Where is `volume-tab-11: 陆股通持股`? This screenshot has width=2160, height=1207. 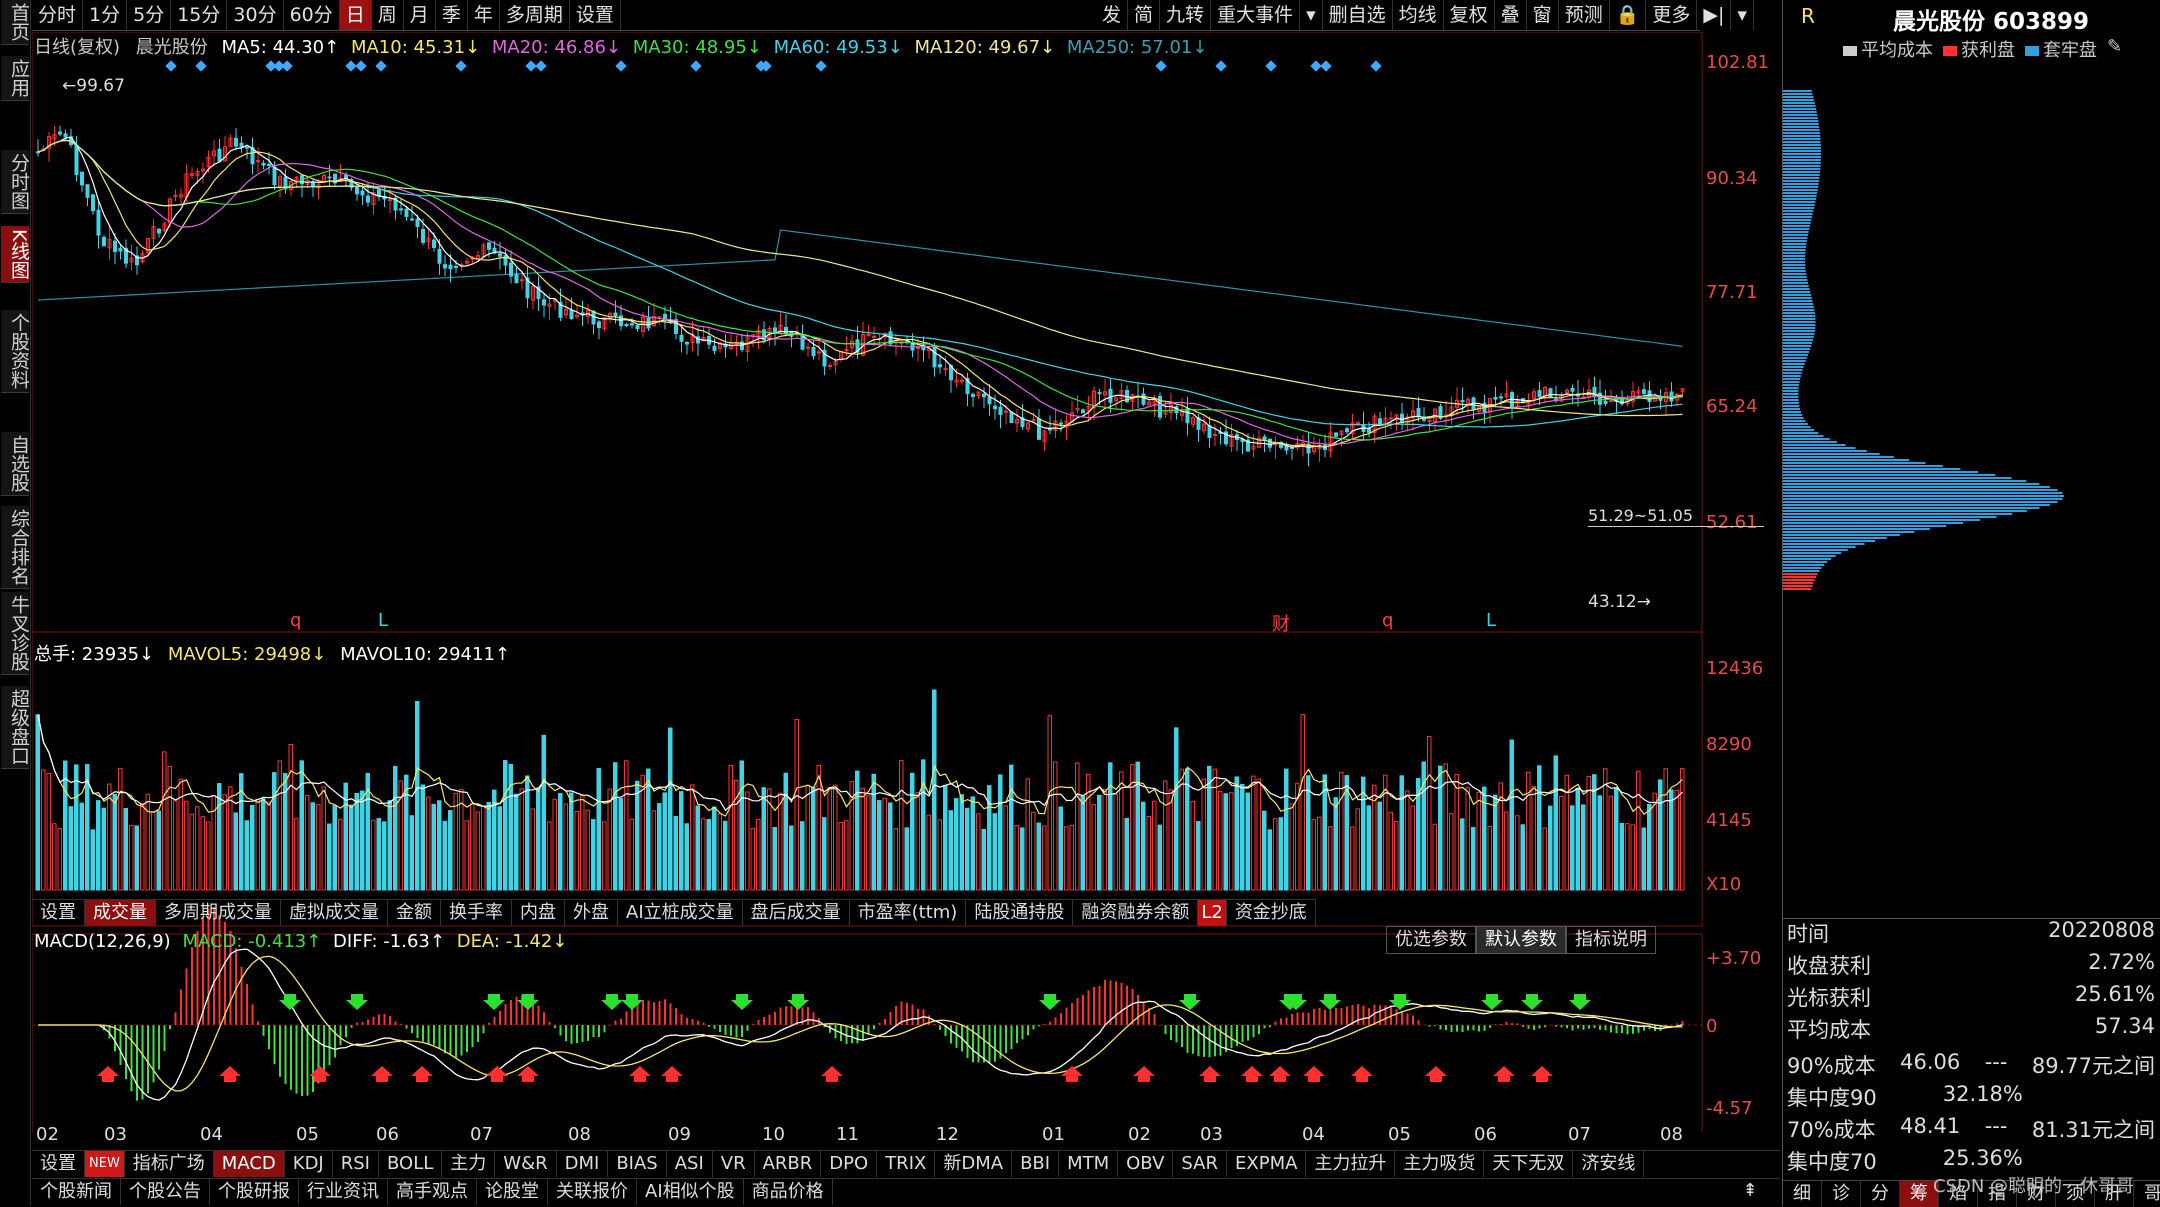
volume-tab-11: 陆股通持股 is located at coordinates (1020, 913).